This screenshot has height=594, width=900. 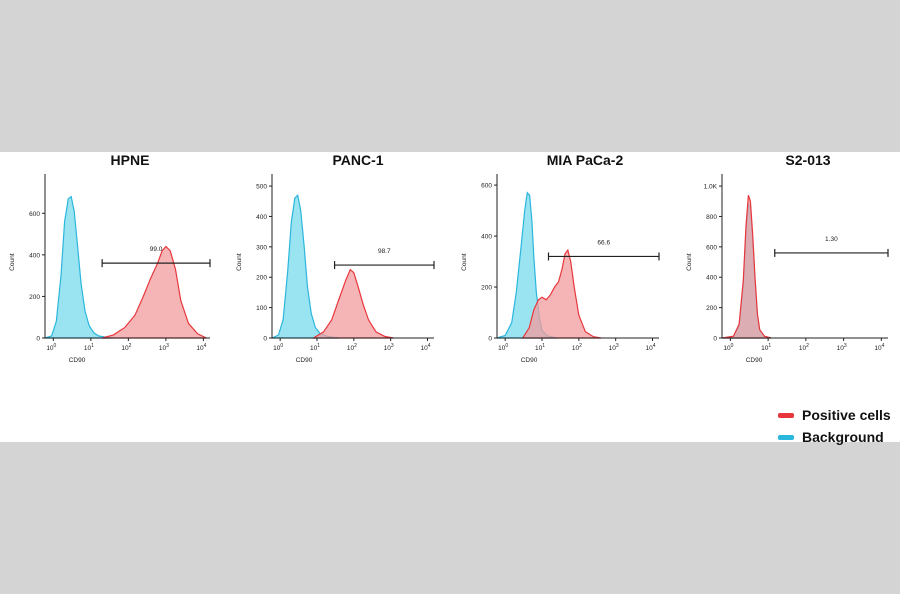 What do you see at coordinates (34, 214) in the screenshot?
I see `y-tick-label-hpne: 600` at bounding box center [34, 214].